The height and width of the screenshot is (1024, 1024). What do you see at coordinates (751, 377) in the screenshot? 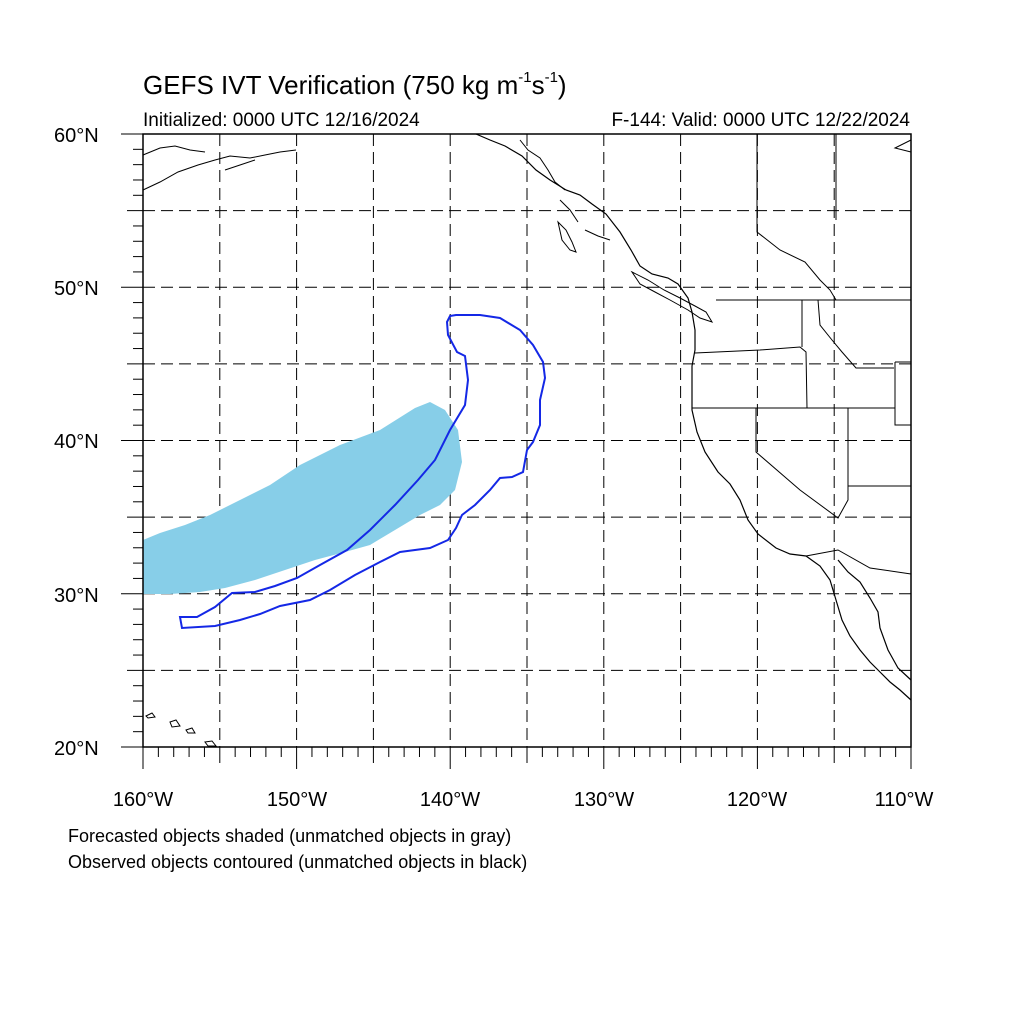
I see `washington-oregon-border` at bounding box center [751, 377].